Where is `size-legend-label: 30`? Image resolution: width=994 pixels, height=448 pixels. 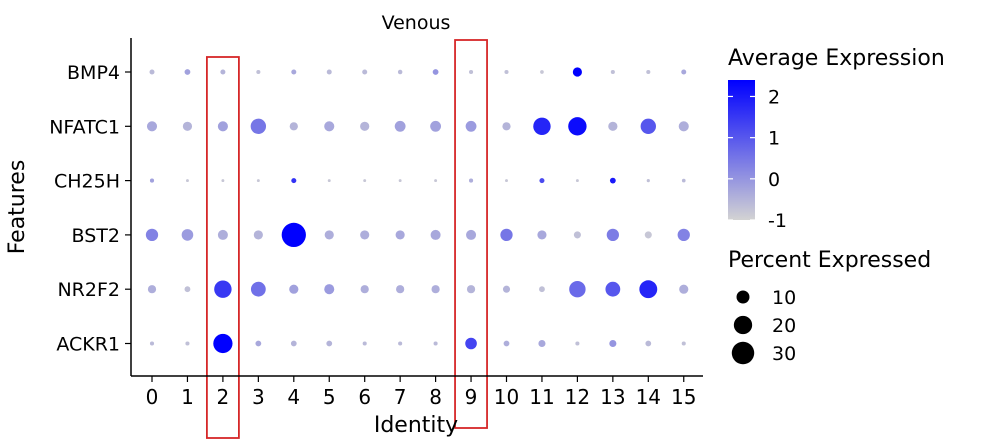
size-legend-label: 30 is located at coordinates (784, 354).